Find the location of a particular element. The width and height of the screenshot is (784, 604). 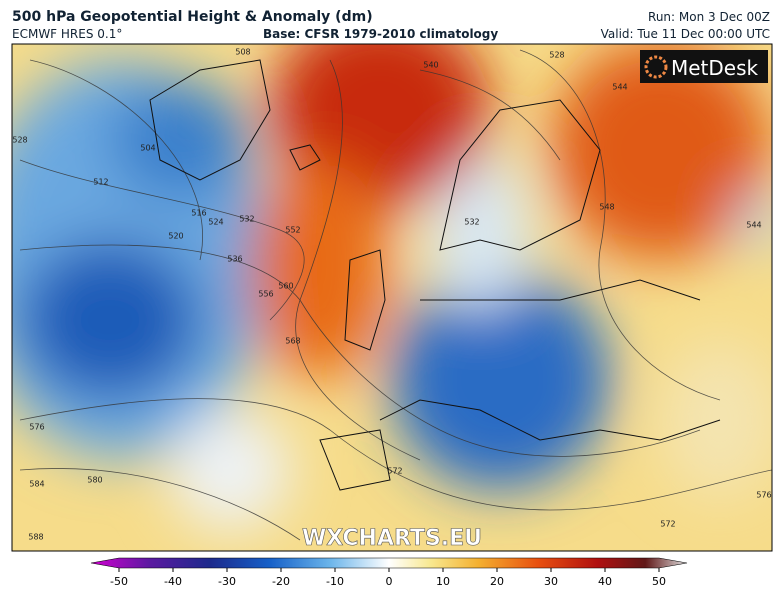

colorbar-tick-label: 40 is located at coordinates (605, 581).